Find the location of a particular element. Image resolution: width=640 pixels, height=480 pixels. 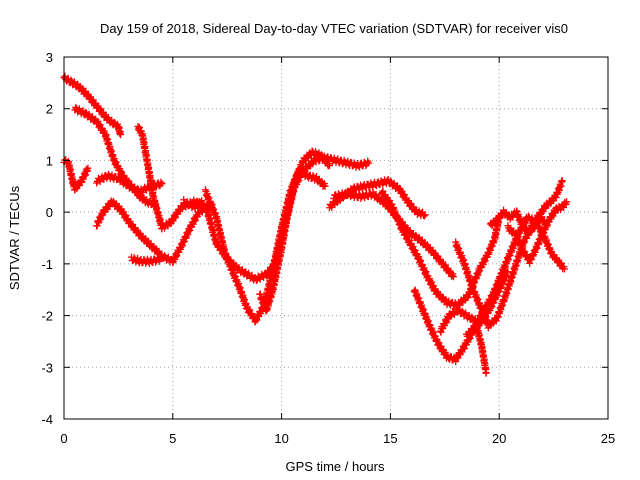

y-tick-label-0: -4 is located at coordinates (47, 419).